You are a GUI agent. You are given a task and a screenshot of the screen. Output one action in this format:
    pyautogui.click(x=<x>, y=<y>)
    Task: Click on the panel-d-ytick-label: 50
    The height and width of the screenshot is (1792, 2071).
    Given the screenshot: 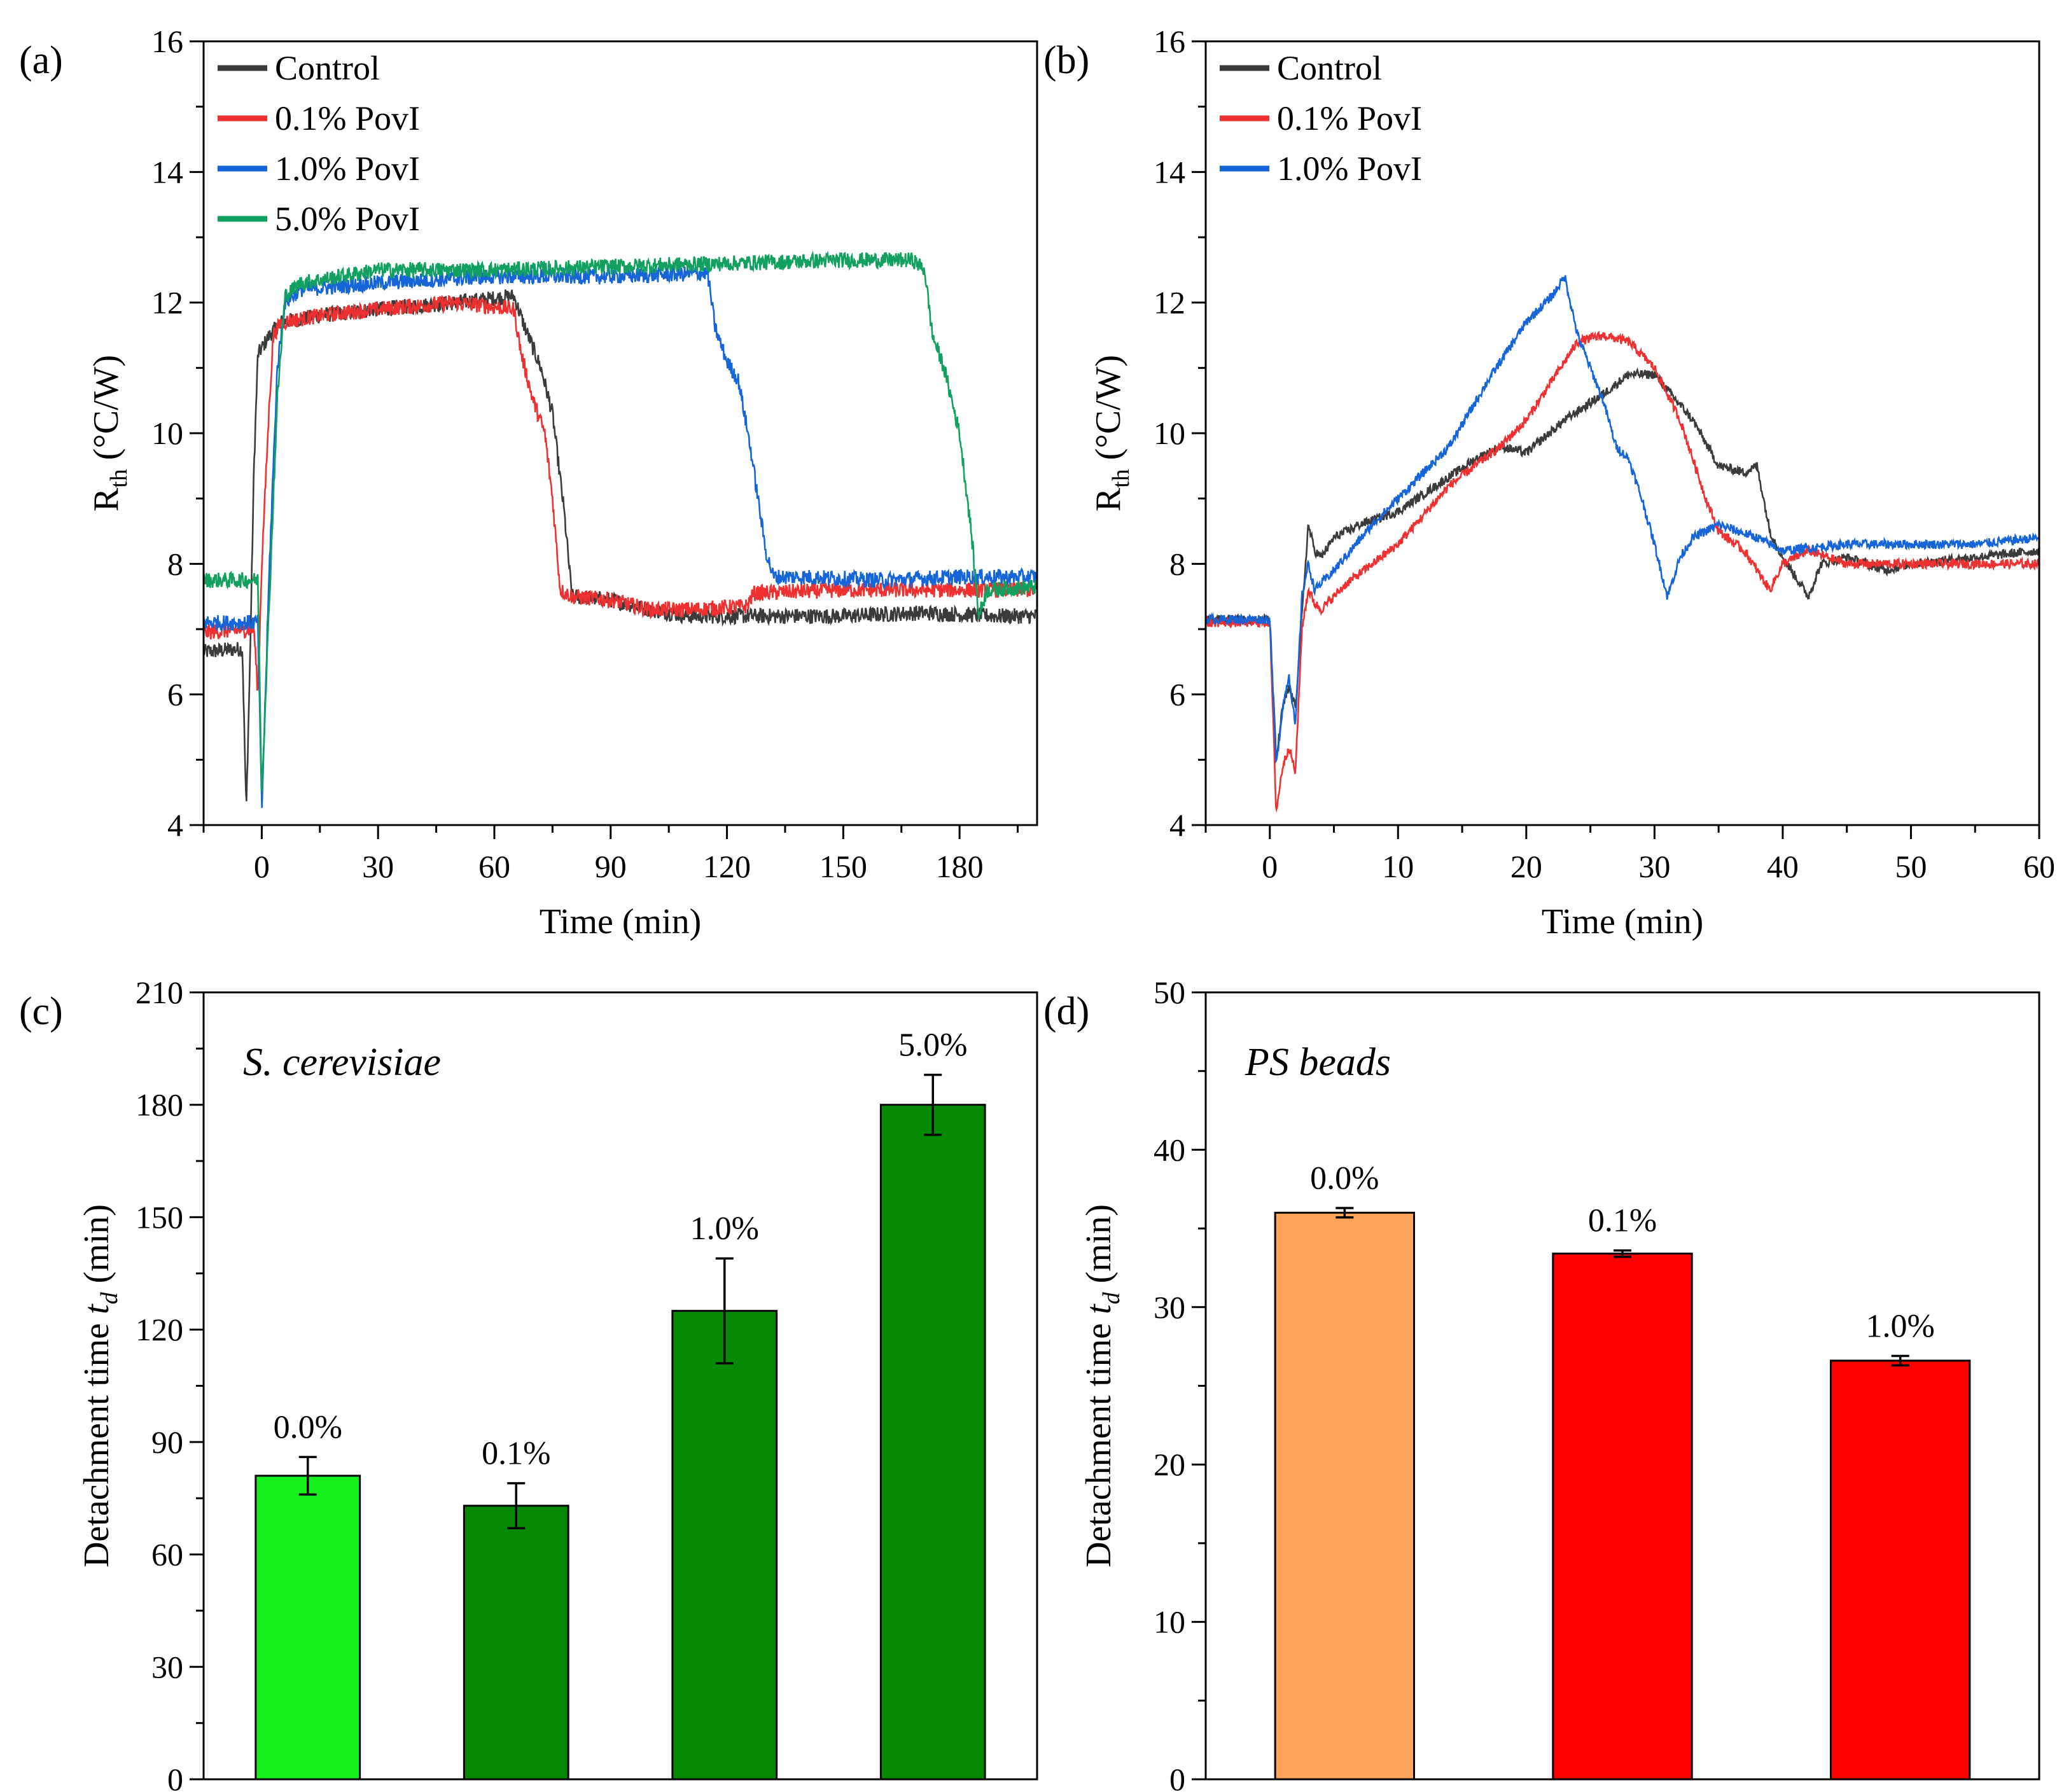 What is the action you would take?
    pyautogui.click(x=1169, y=993)
    